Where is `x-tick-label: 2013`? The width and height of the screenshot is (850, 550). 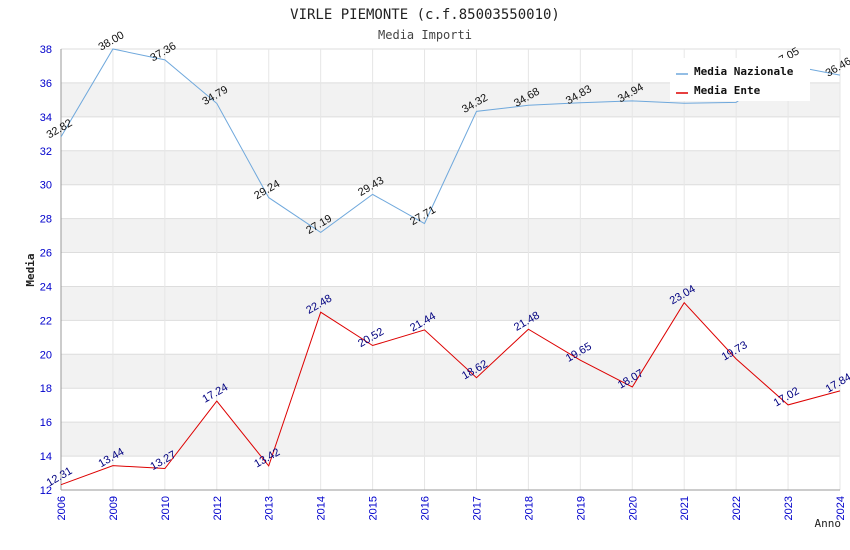 x-tick-label: 2013 is located at coordinates (270, 508).